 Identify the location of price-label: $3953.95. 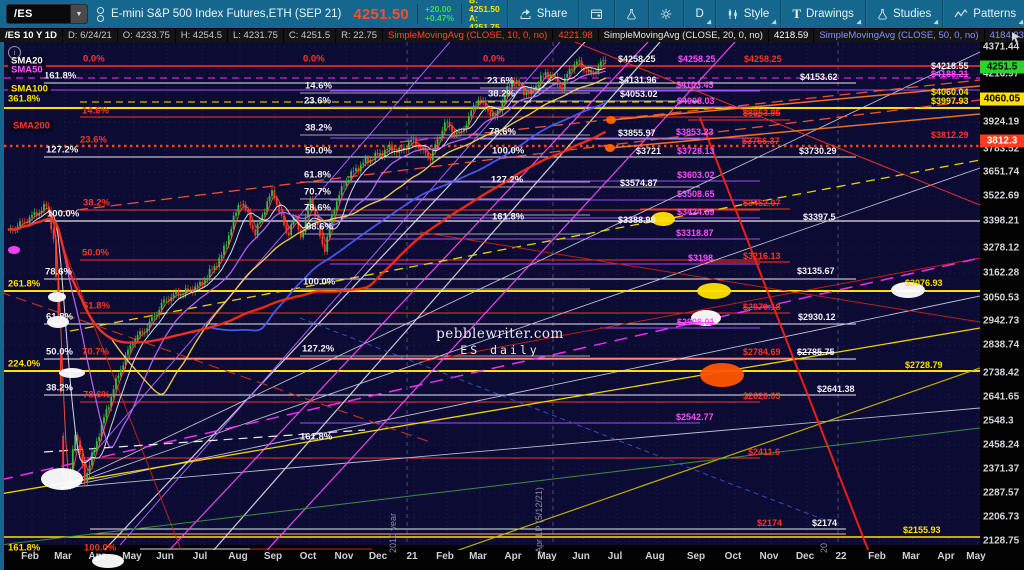
(762, 113).